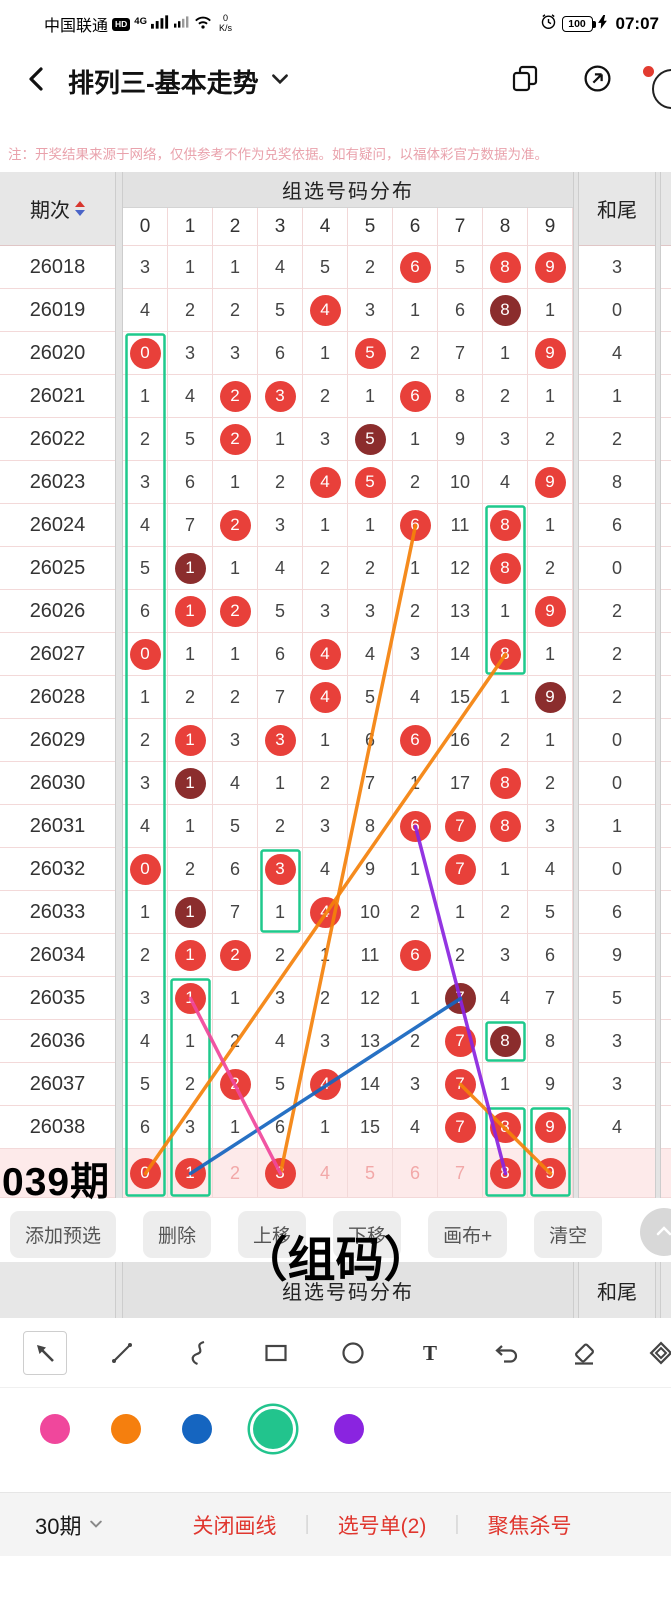  I want to click on period-cell: 26018, so click(57, 267).